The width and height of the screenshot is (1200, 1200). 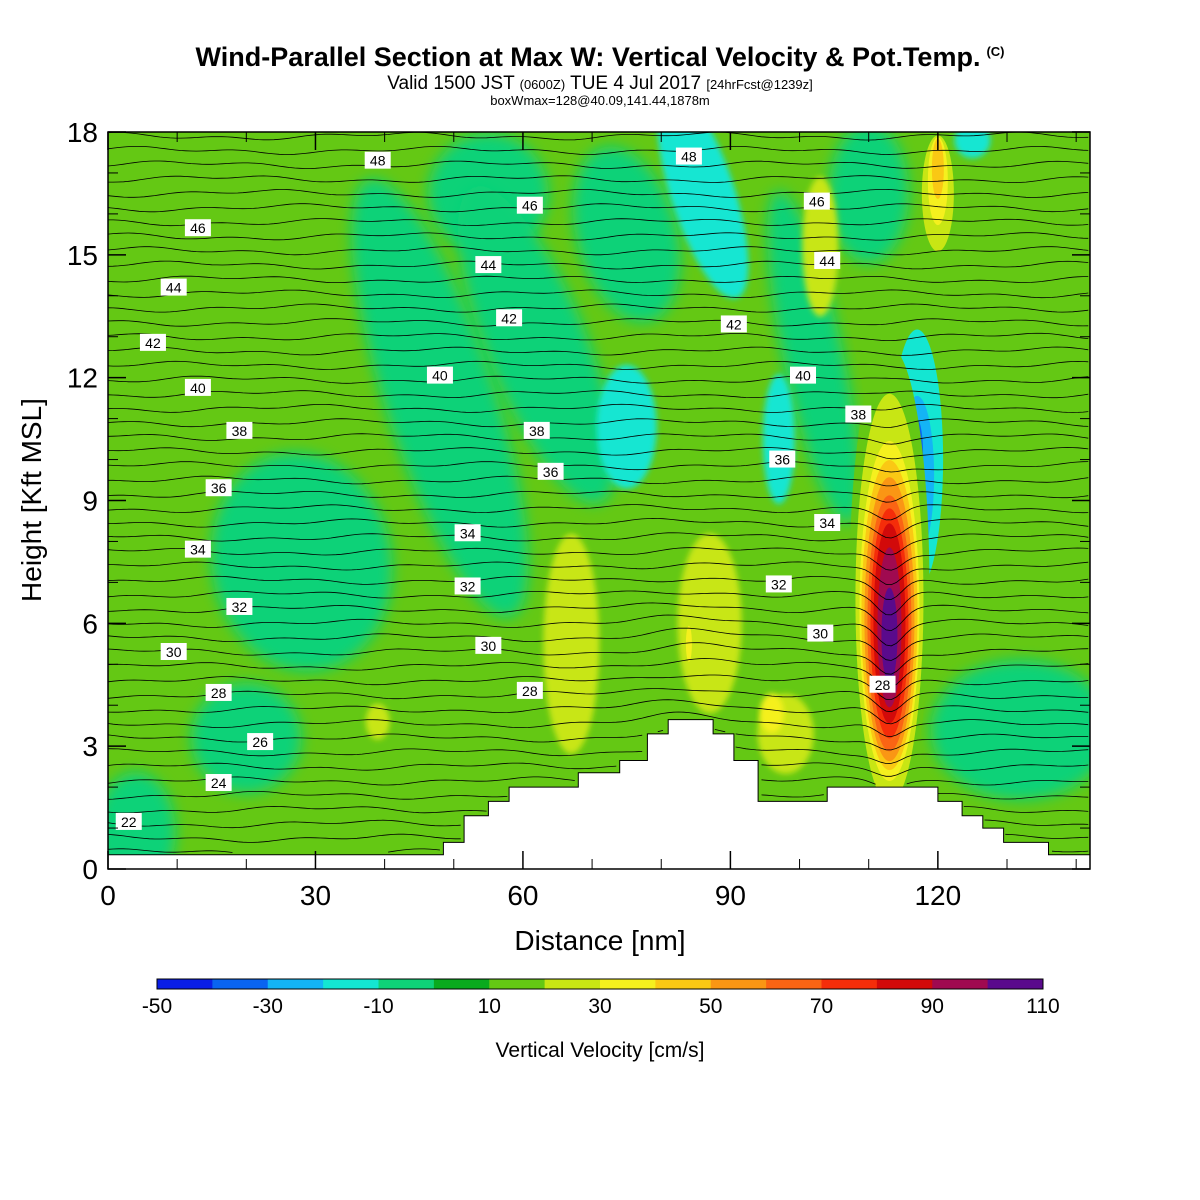 What do you see at coordinates (240, 431) in the screenshot?
I see `contour-label-text: 38` at bounding box center [240, 431].